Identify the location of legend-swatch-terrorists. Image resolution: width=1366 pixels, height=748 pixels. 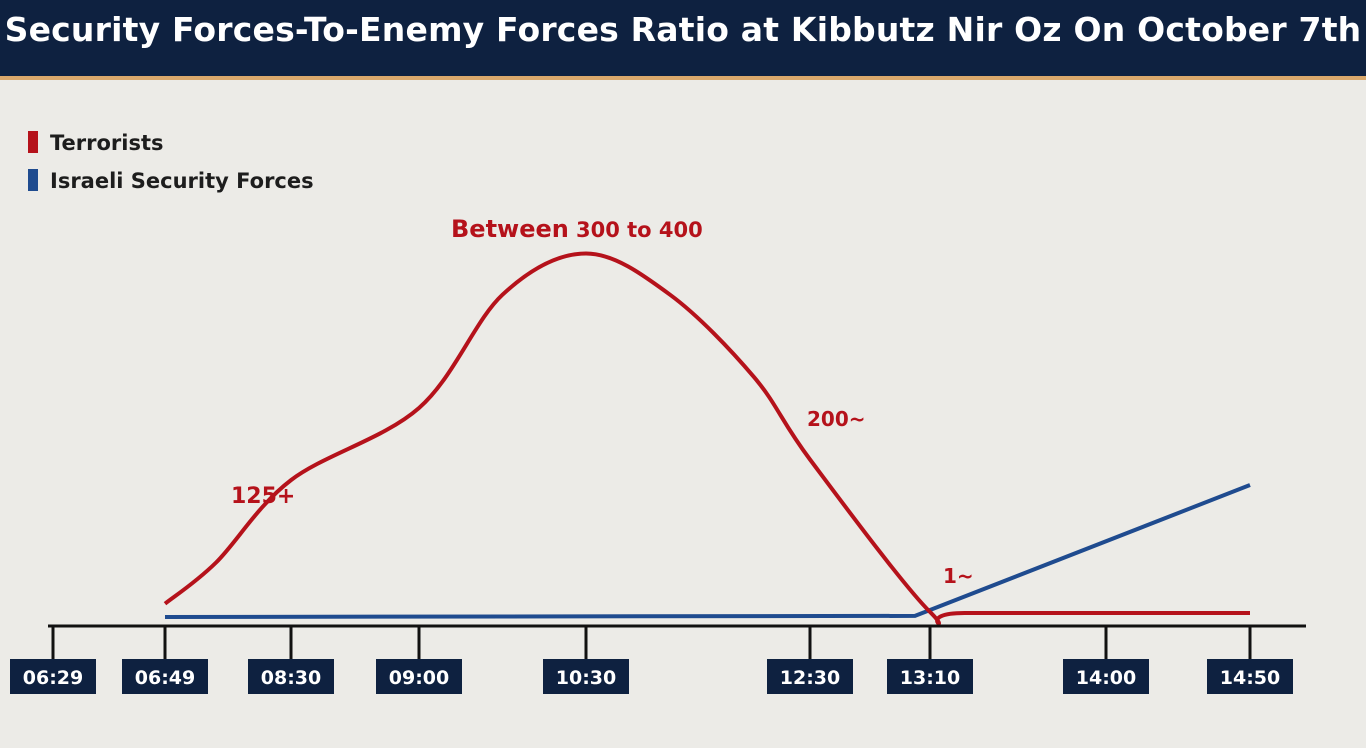
(33, 142).